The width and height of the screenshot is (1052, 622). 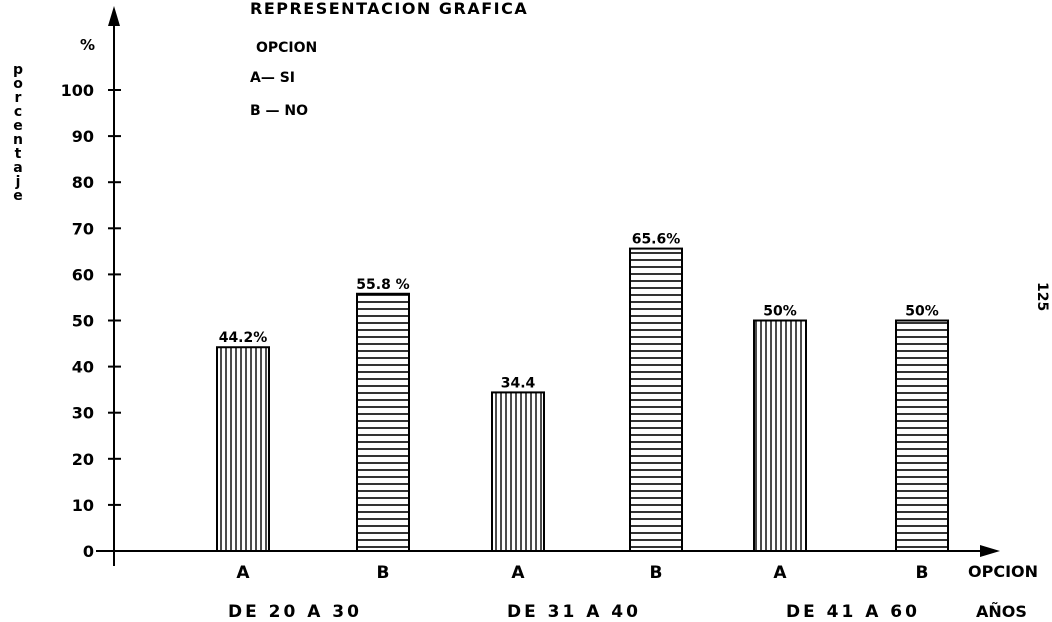 What do you see at coordinates (83, 505) in the screenshot?
I see `y-tick-label: 10` at bounding box center [83, 505].